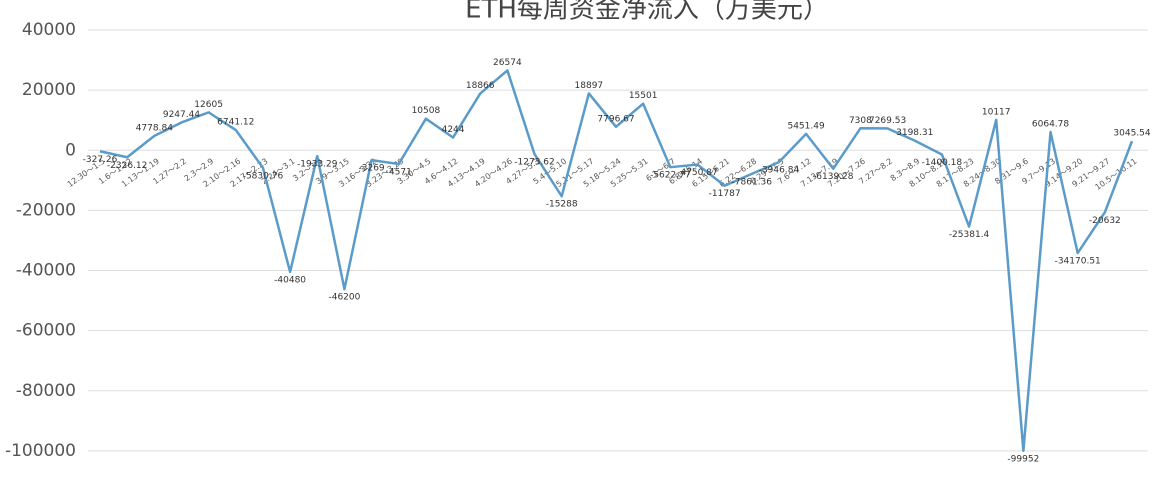 This screenshot has width=1153, height=495. I want to click on data-label: 7796.67, so click(615, 119).